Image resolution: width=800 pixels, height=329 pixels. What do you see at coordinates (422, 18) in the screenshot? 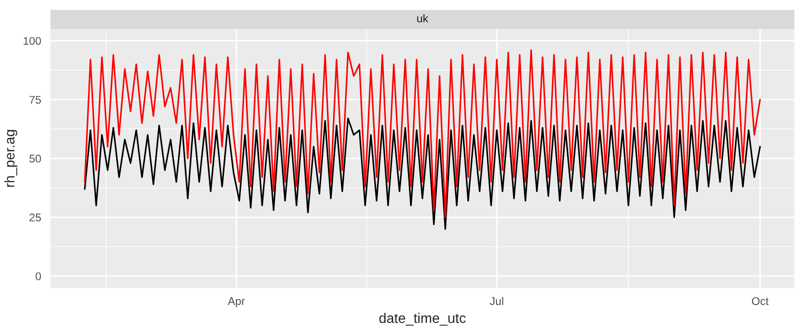
I see `chart-title: uk` at bounding box center [422, 18].